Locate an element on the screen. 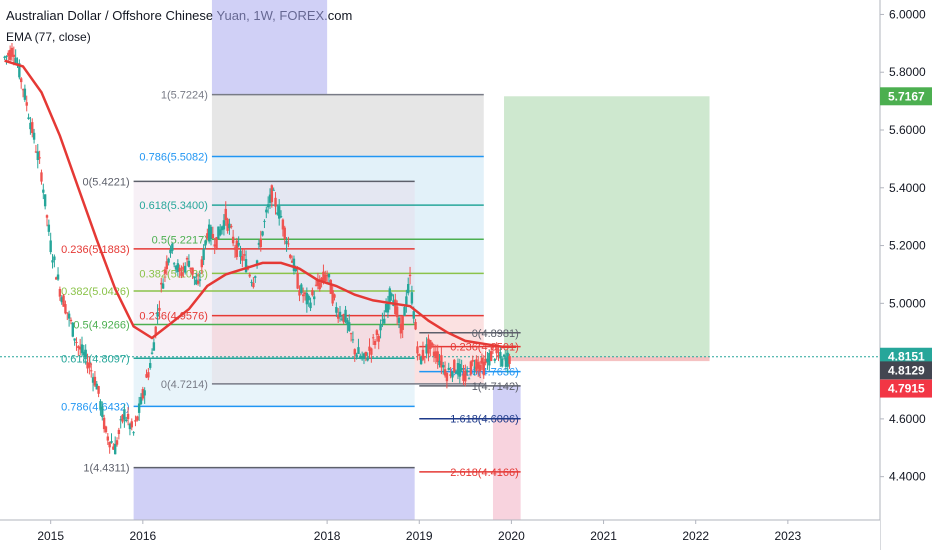 The image size is (932, 550). y-tick-label-0: 6.0000 is located at coordinates (907, 14).